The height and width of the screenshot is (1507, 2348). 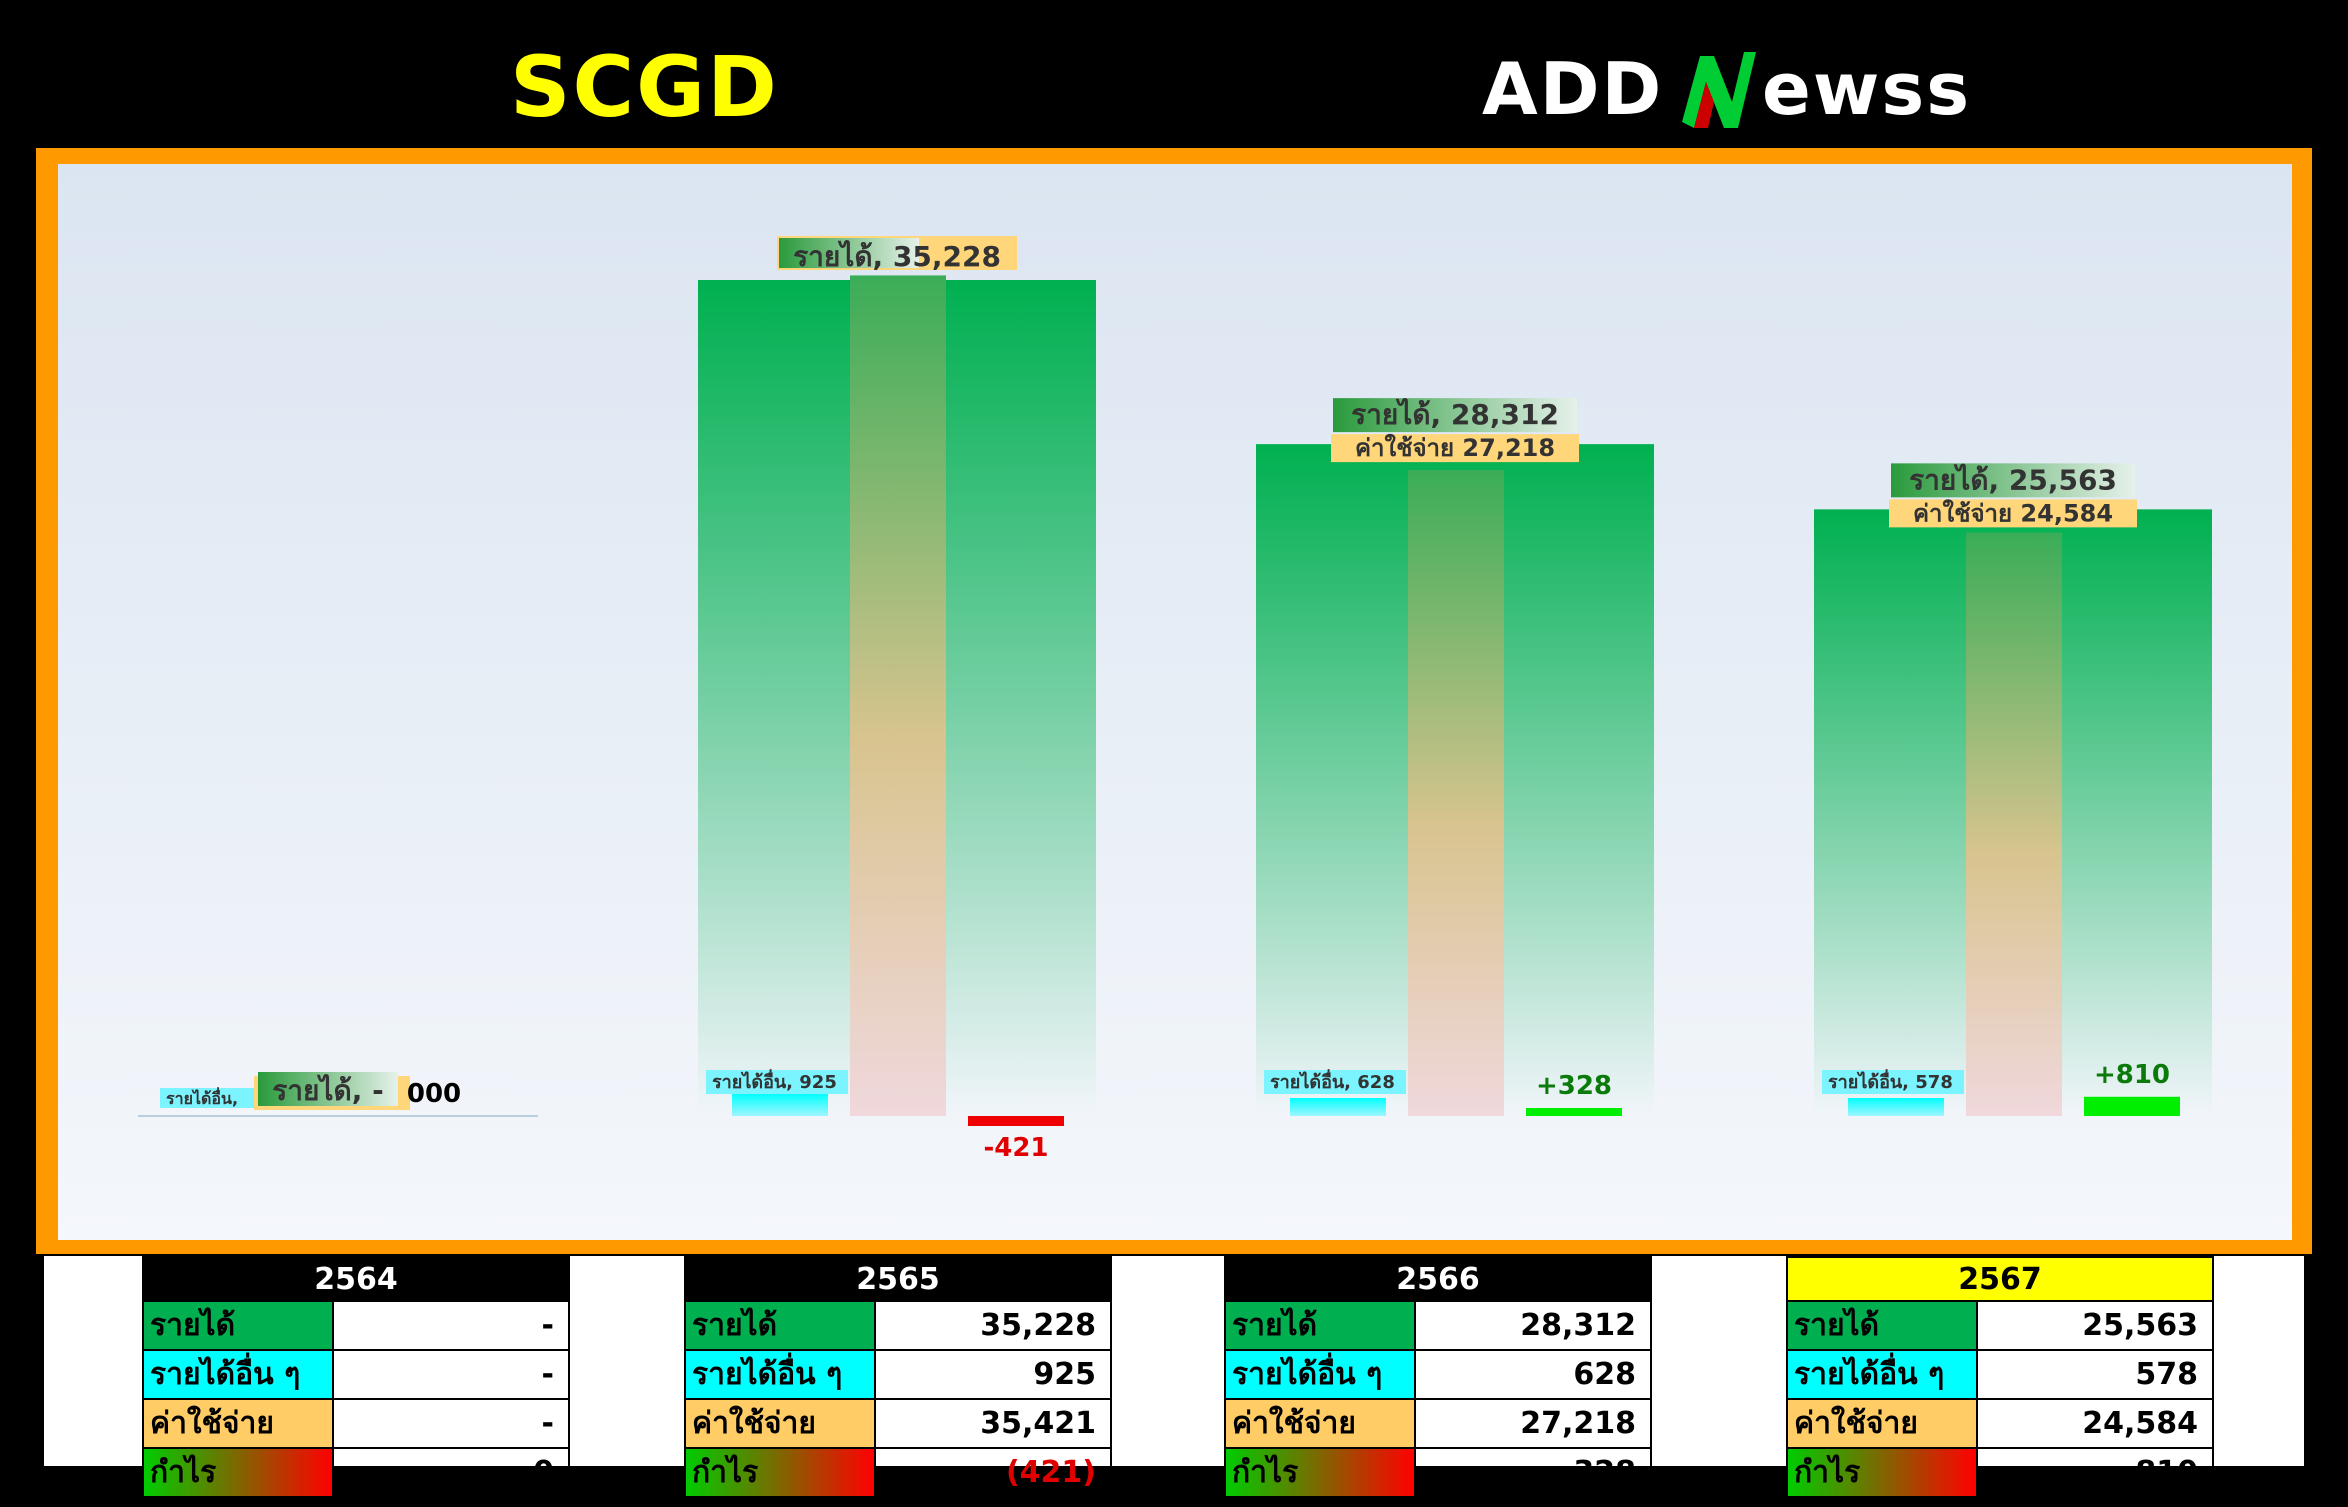 I want to click on row-value: 28,312, so click(x=1533, y=1325).